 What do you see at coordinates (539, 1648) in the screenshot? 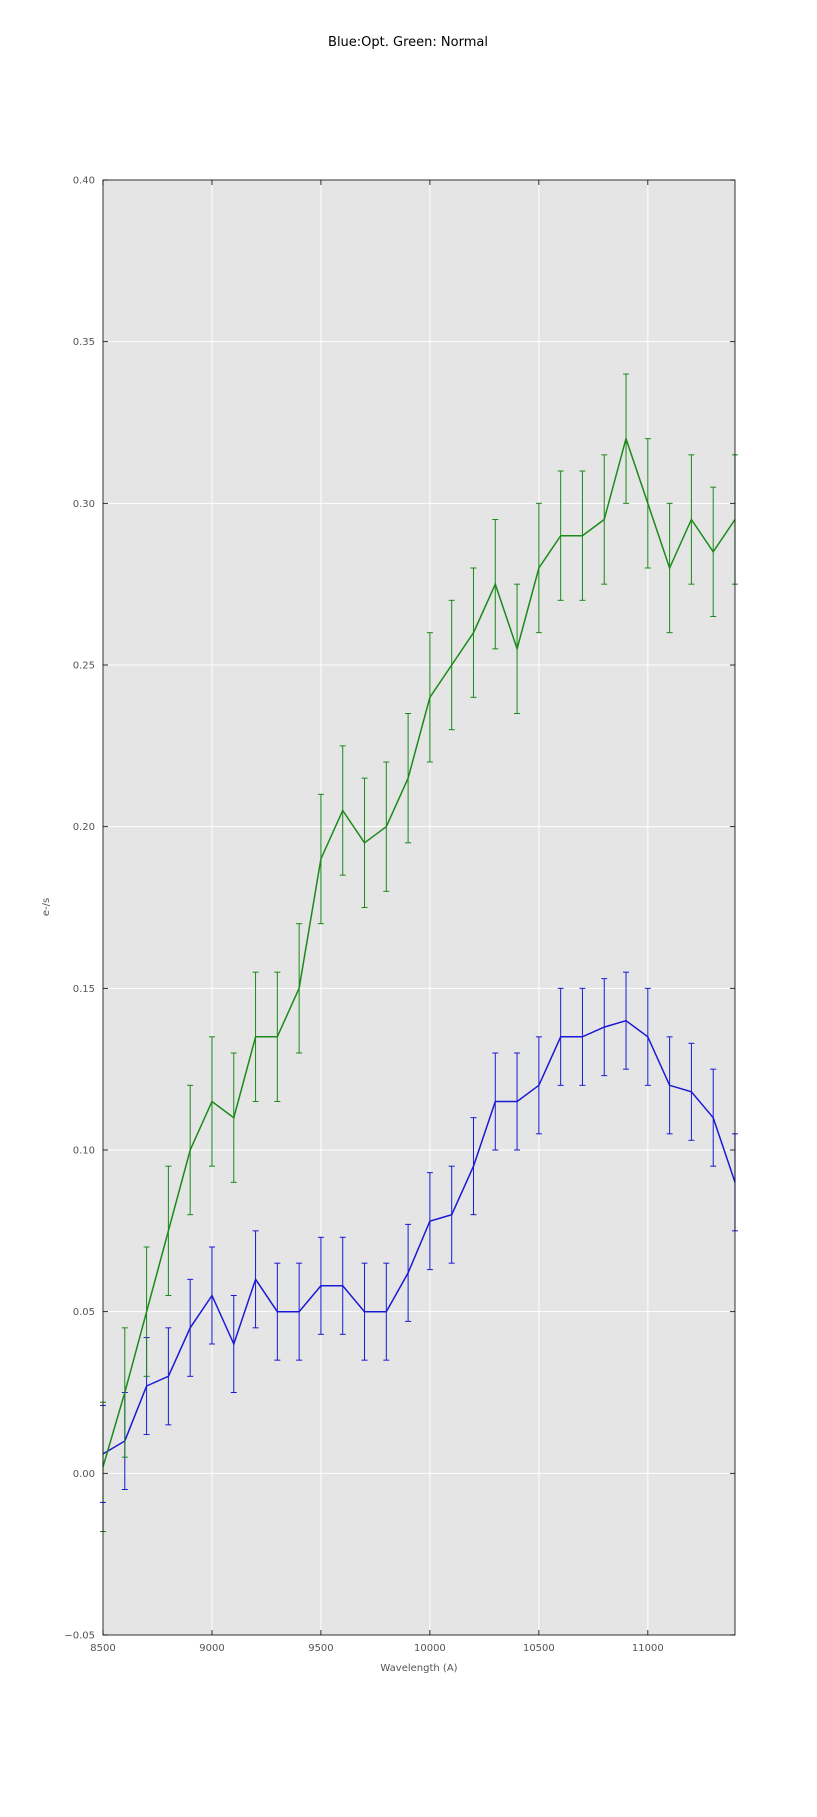
I see `x-tick-label: 10500` at bounding box center [539, 1648].